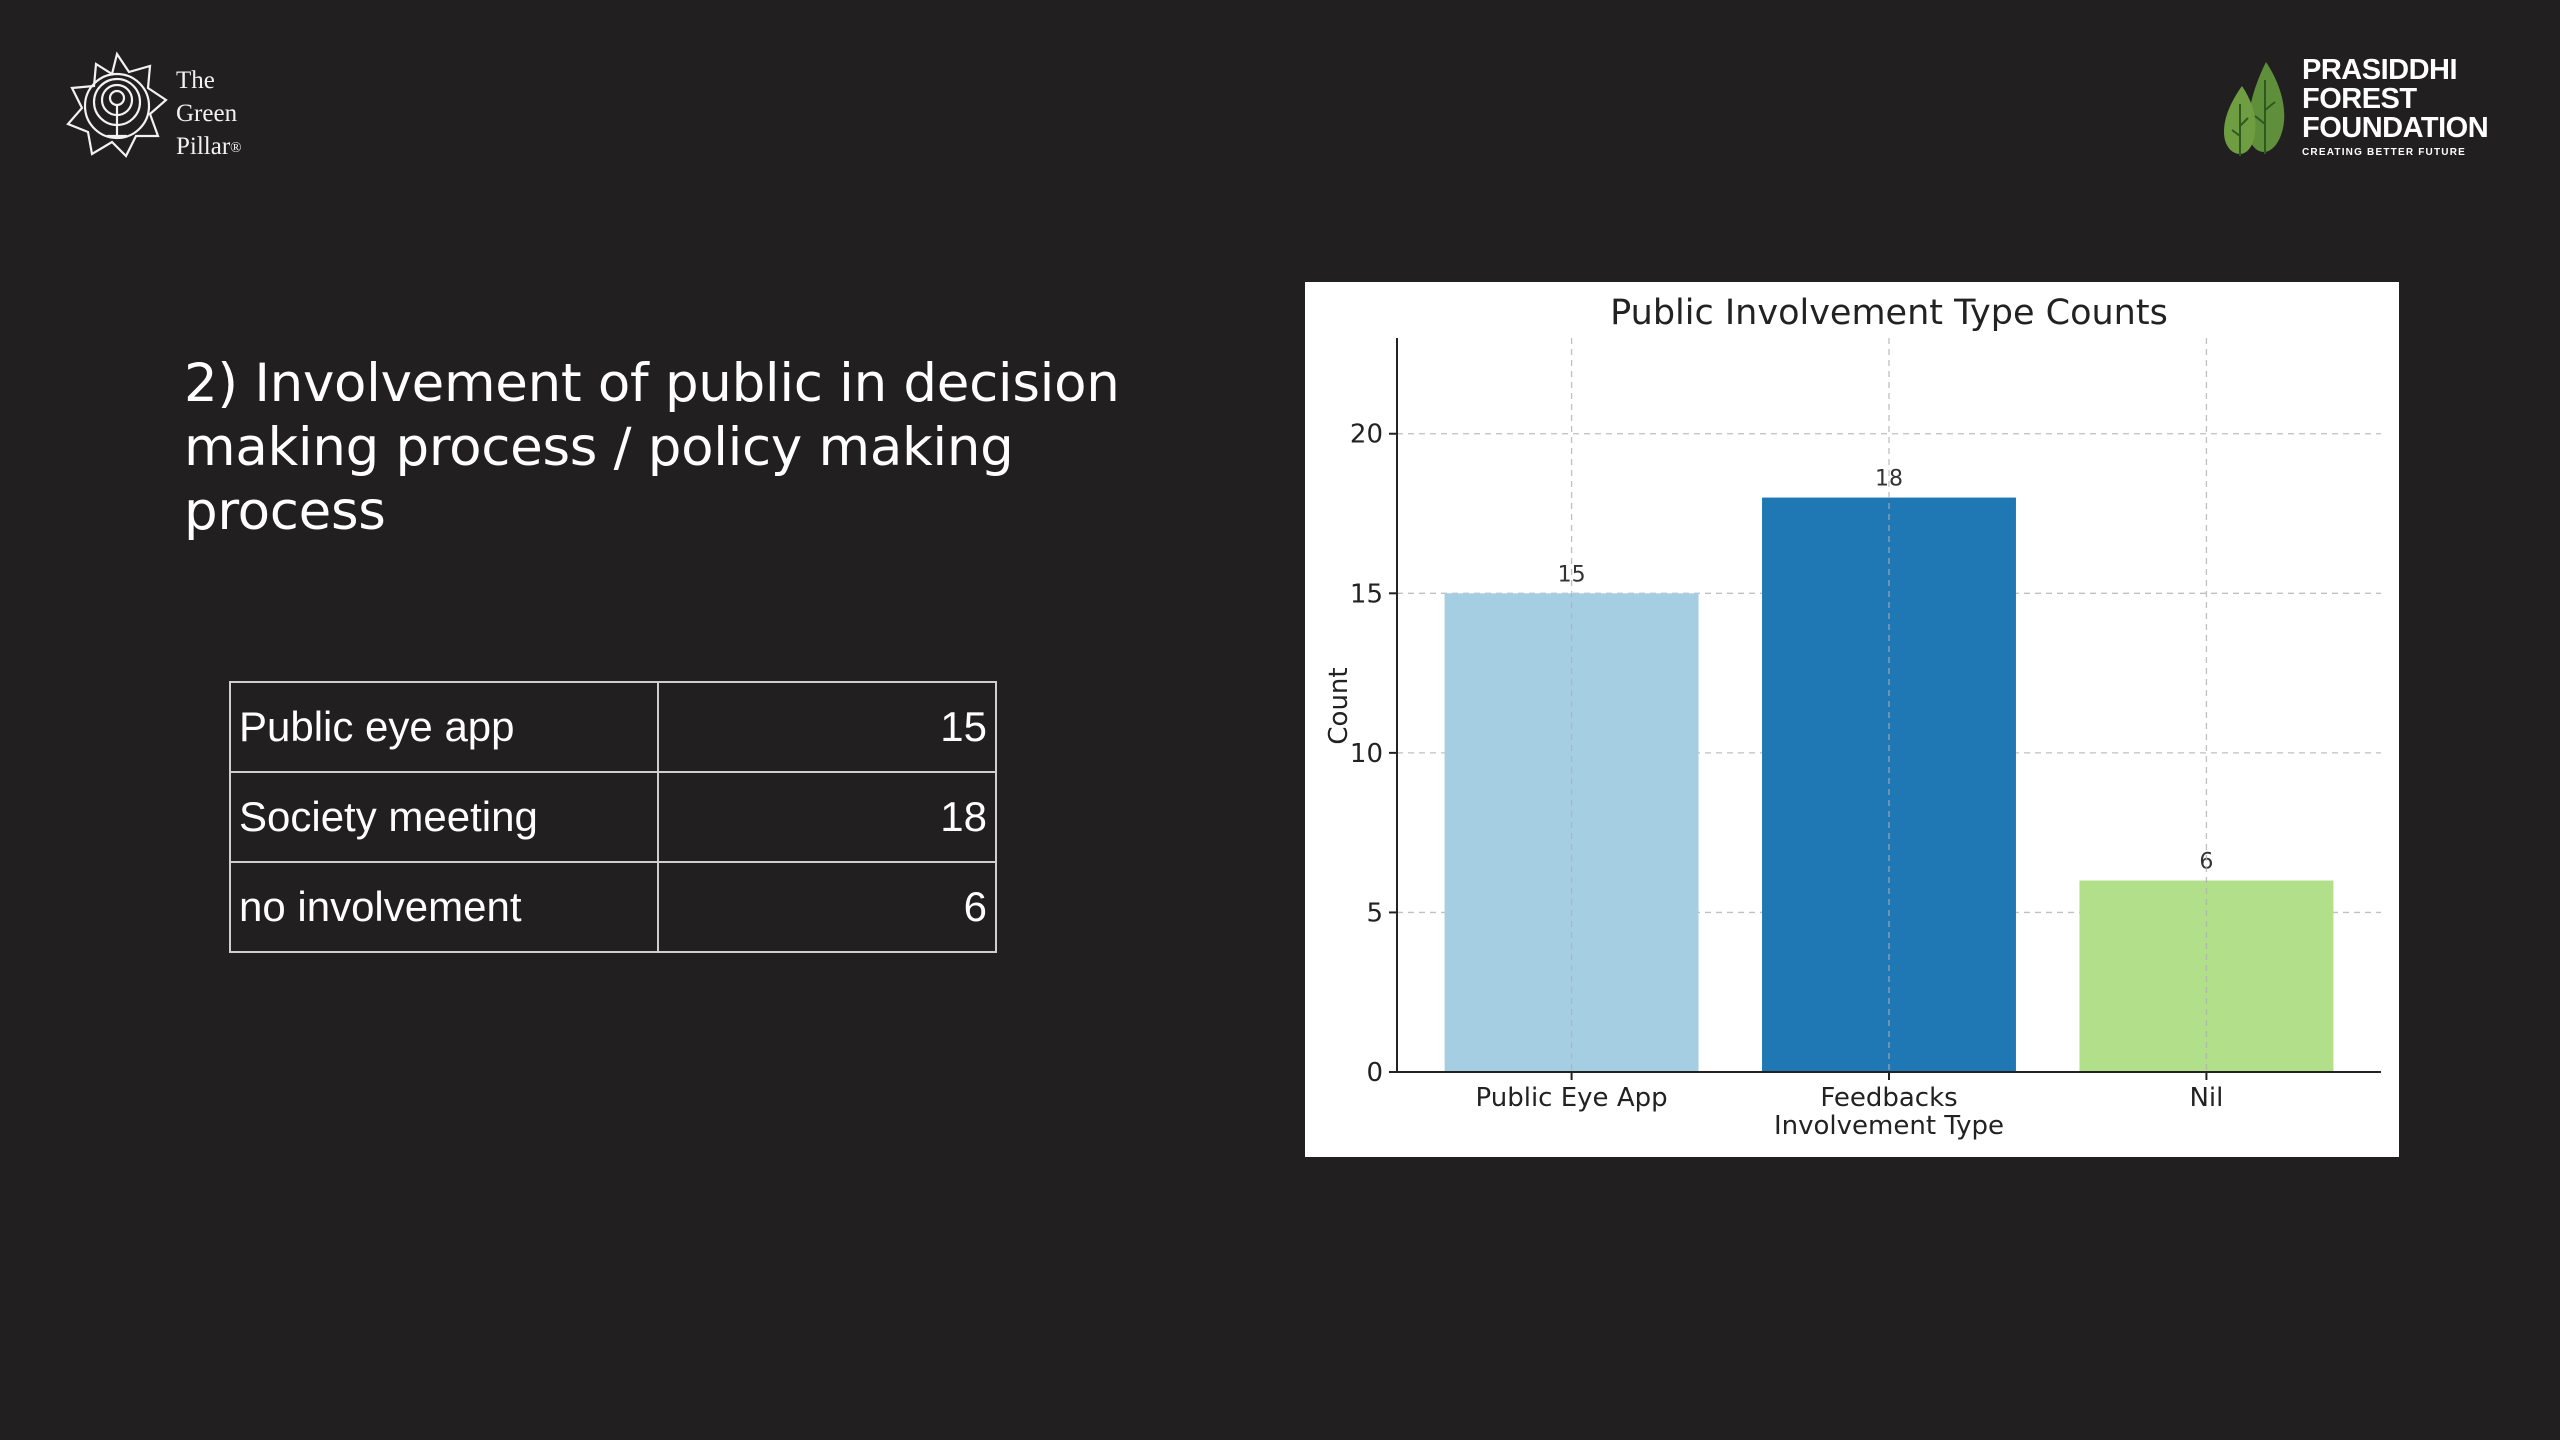 This screenshot has width=2560, height=1440. I want to click on bar-value-label: 6, so click(2206, 862).